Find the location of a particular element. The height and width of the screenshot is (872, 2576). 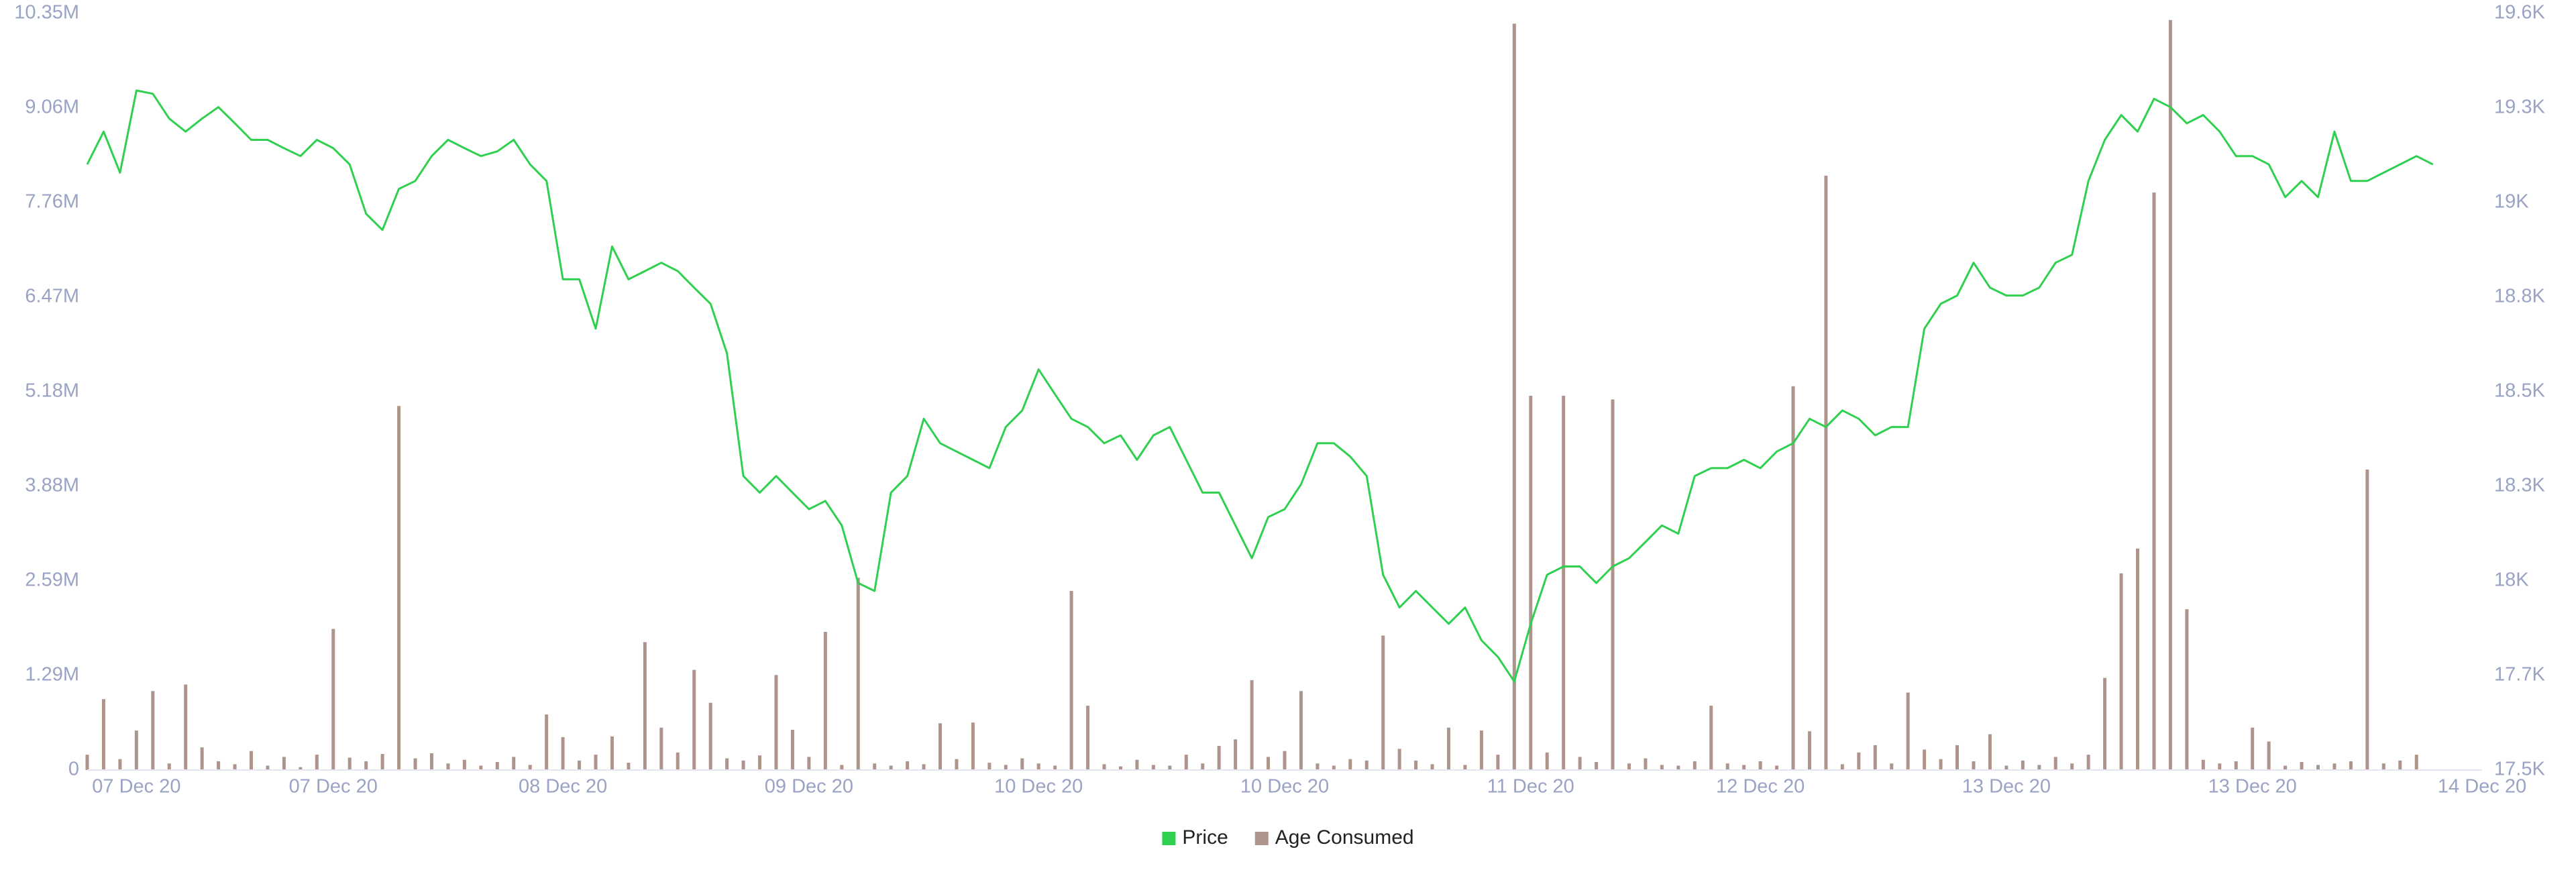

y2-tick-label: 19.3K is located at coordinates (2519, 107).